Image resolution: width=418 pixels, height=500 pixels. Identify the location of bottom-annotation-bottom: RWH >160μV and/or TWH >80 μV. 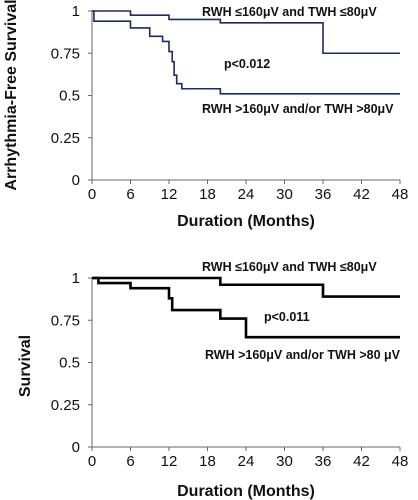
(303, 355).